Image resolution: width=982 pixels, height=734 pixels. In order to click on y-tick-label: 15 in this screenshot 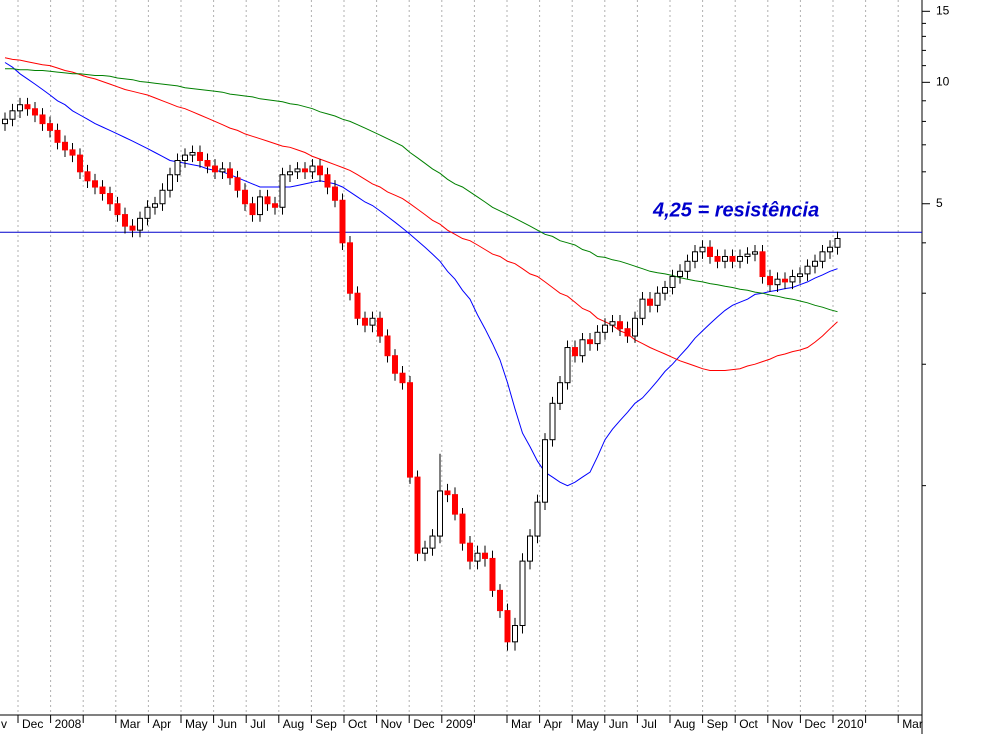, I will do `click(943, 10)`.